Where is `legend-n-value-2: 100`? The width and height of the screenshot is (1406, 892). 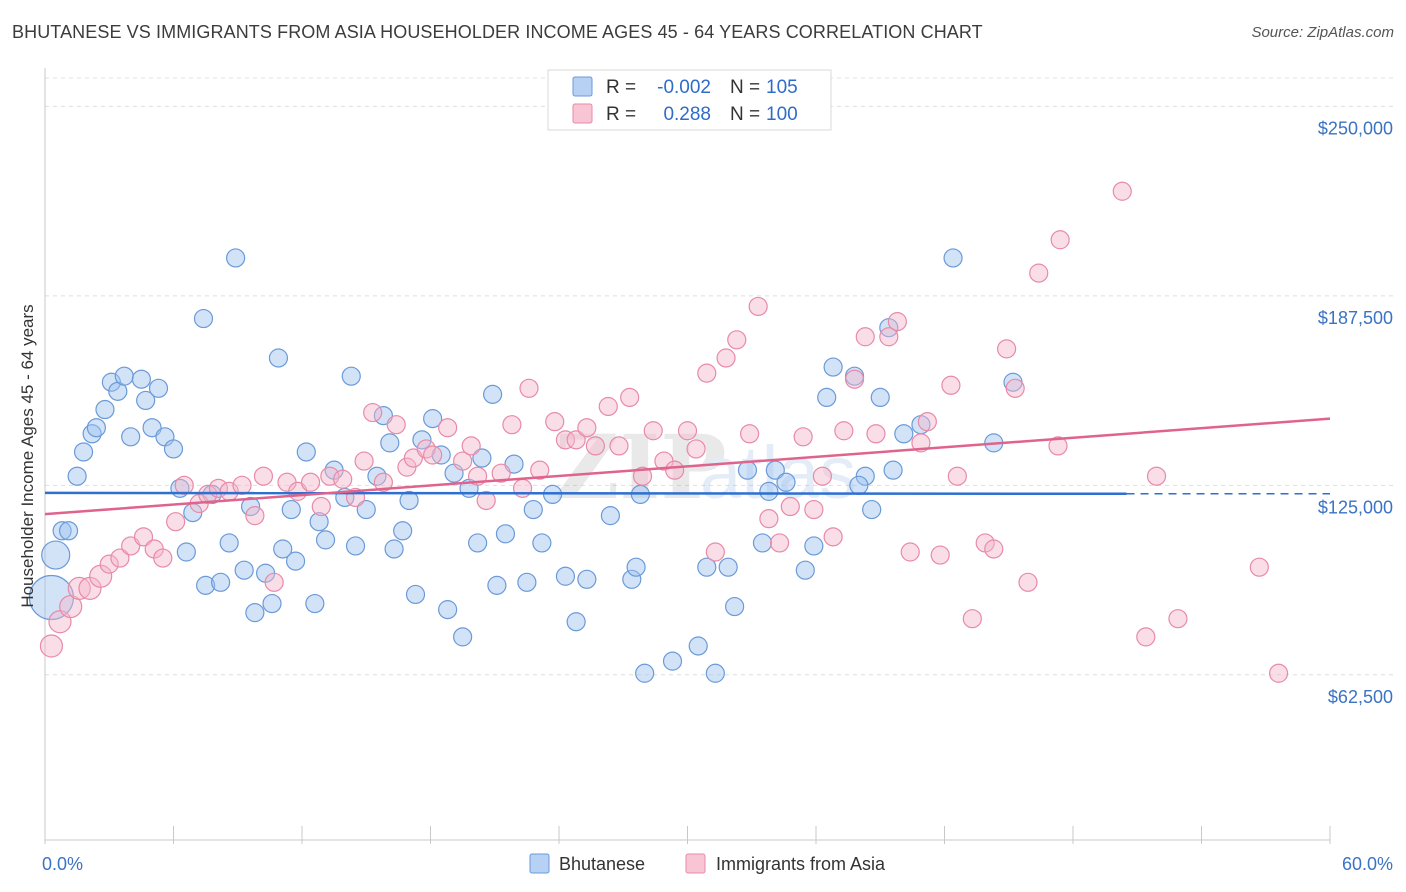
legend-n-value-2: 100 is located at coordinates (782, 114).